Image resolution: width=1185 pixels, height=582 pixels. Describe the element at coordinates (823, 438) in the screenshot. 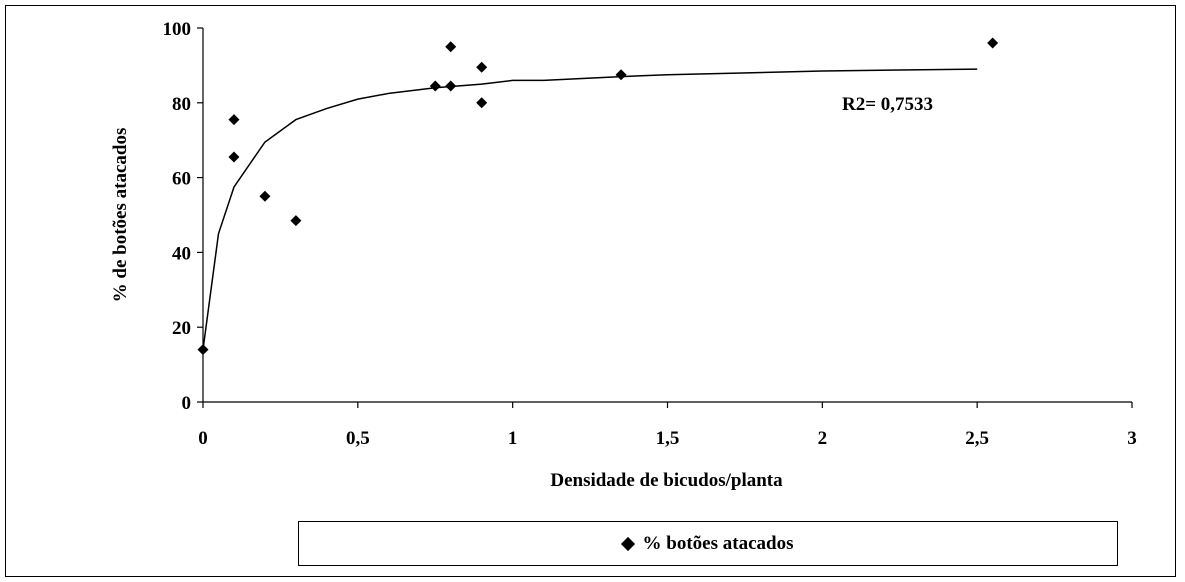

I see `x-tick-label: 2` at that location.